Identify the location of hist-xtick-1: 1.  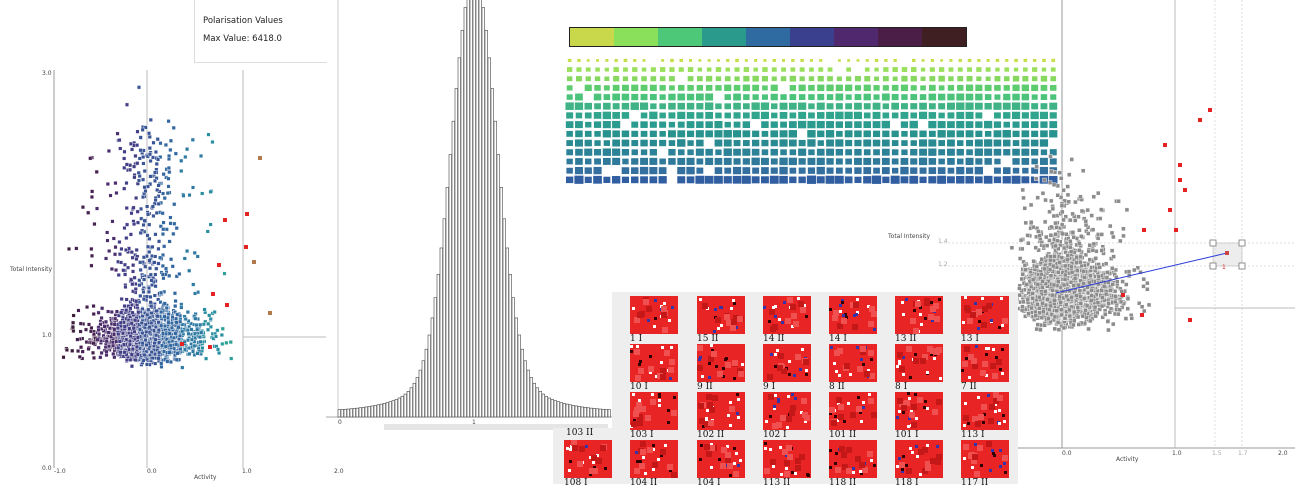
(474, 422).